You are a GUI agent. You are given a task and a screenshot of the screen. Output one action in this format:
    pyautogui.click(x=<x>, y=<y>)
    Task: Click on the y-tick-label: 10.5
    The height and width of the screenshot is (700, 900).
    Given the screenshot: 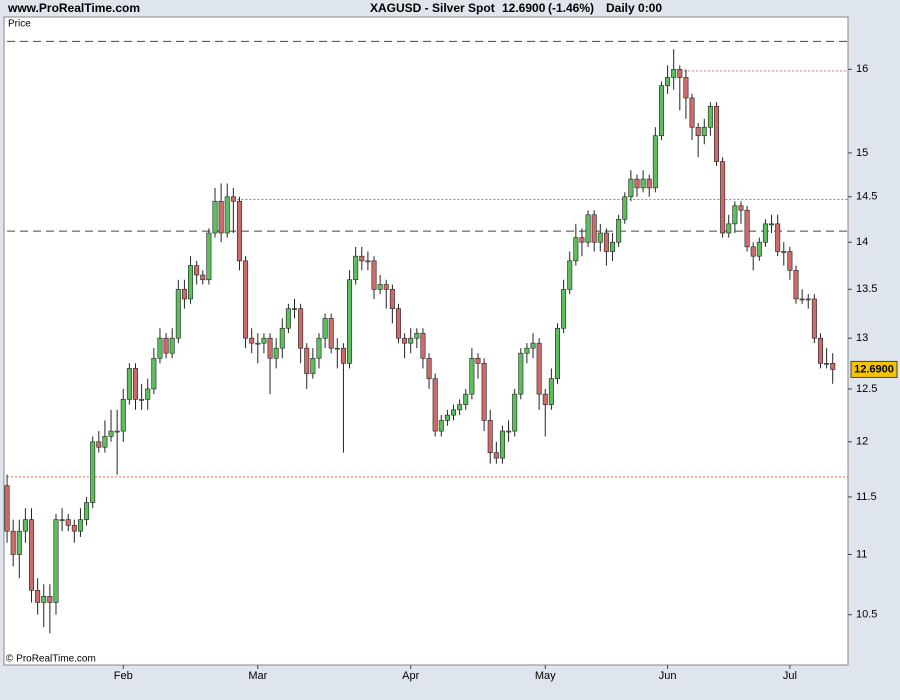 What is the action you would take?
    pyautogui.click(x=866, y=615)
    